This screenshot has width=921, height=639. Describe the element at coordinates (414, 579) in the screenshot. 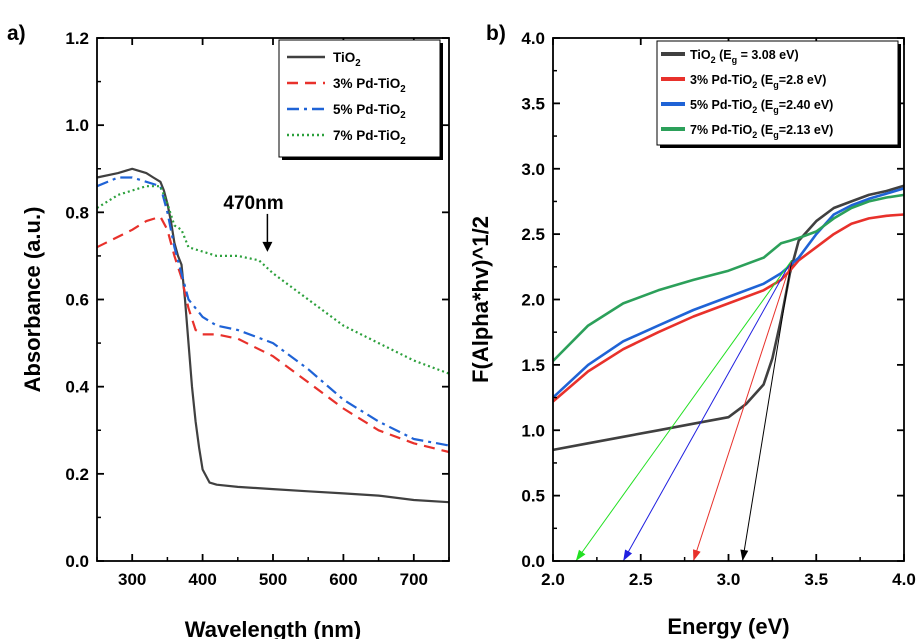

I see `x-tick-label: 700` at that location.